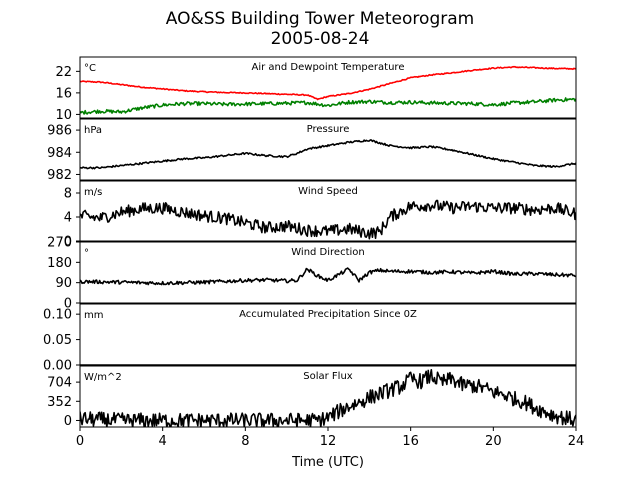 This screenshot has height=480, width=640. I want to click on y-tick-label: 982, so click(59, 175).